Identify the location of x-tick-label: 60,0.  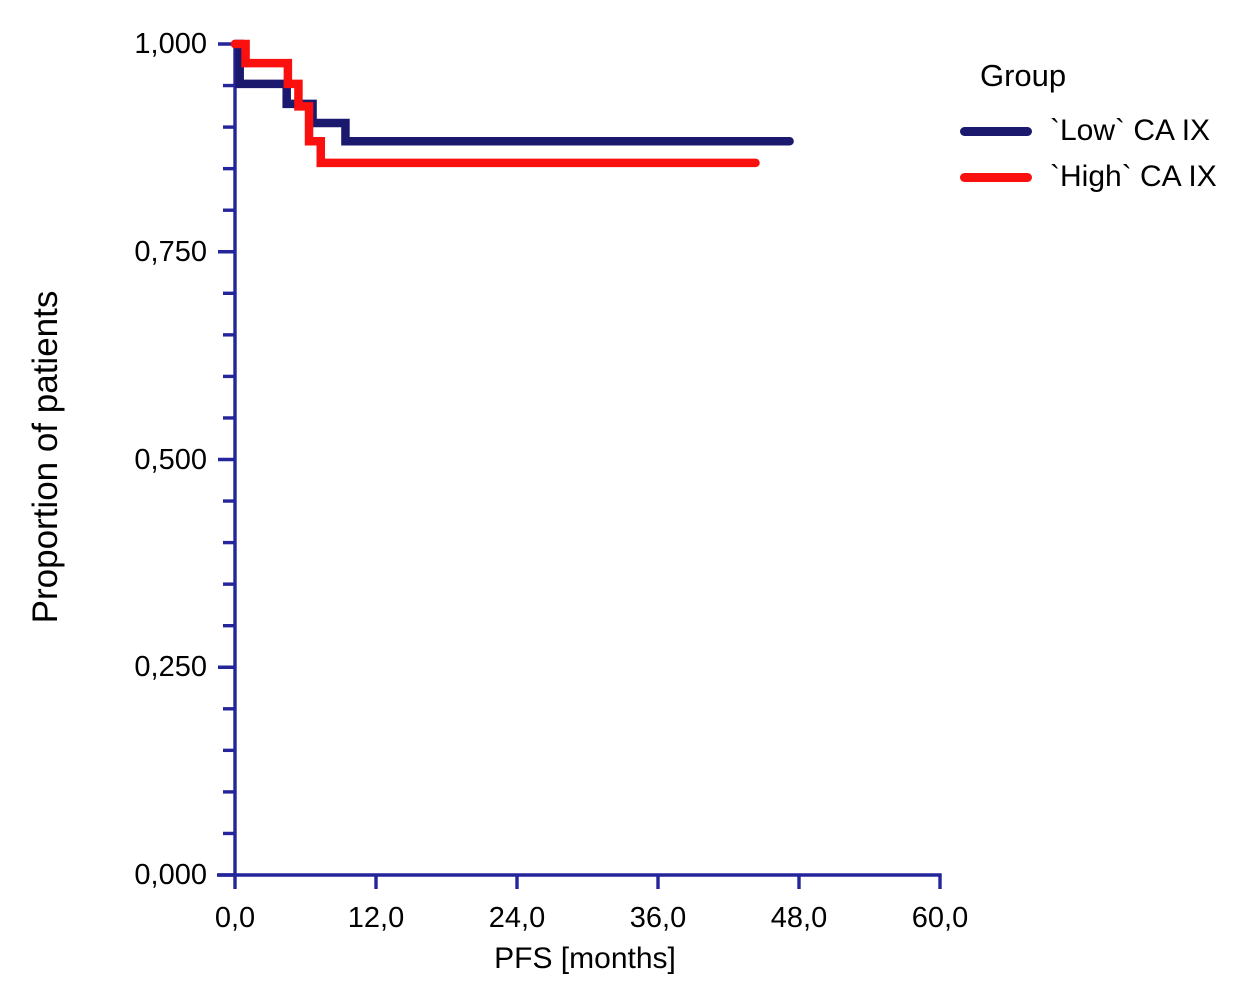
(940, 918).